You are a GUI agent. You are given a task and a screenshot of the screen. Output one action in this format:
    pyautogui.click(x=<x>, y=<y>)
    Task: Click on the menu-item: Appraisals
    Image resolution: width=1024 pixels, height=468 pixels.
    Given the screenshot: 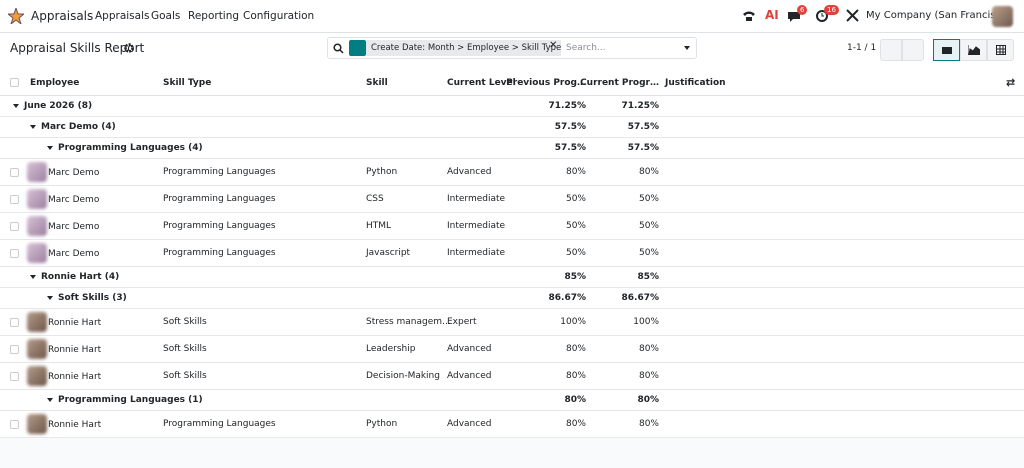 What is the action you would take?
    pyautogui.click(x=122, y=16)
    